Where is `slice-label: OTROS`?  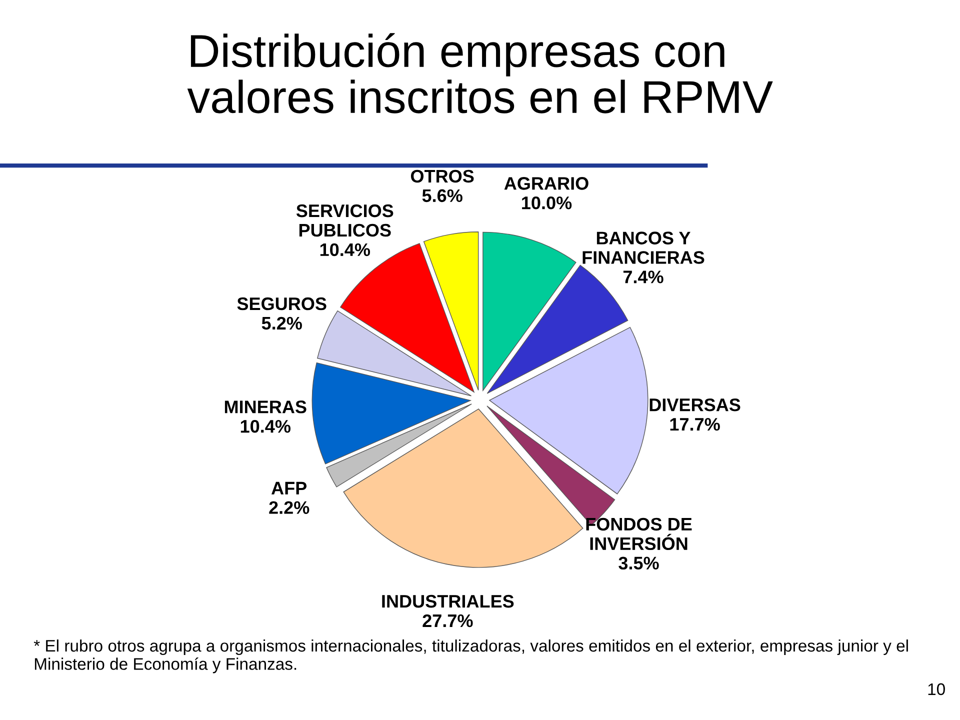
slice-label: OTROS is located at coordinates (442, 176).